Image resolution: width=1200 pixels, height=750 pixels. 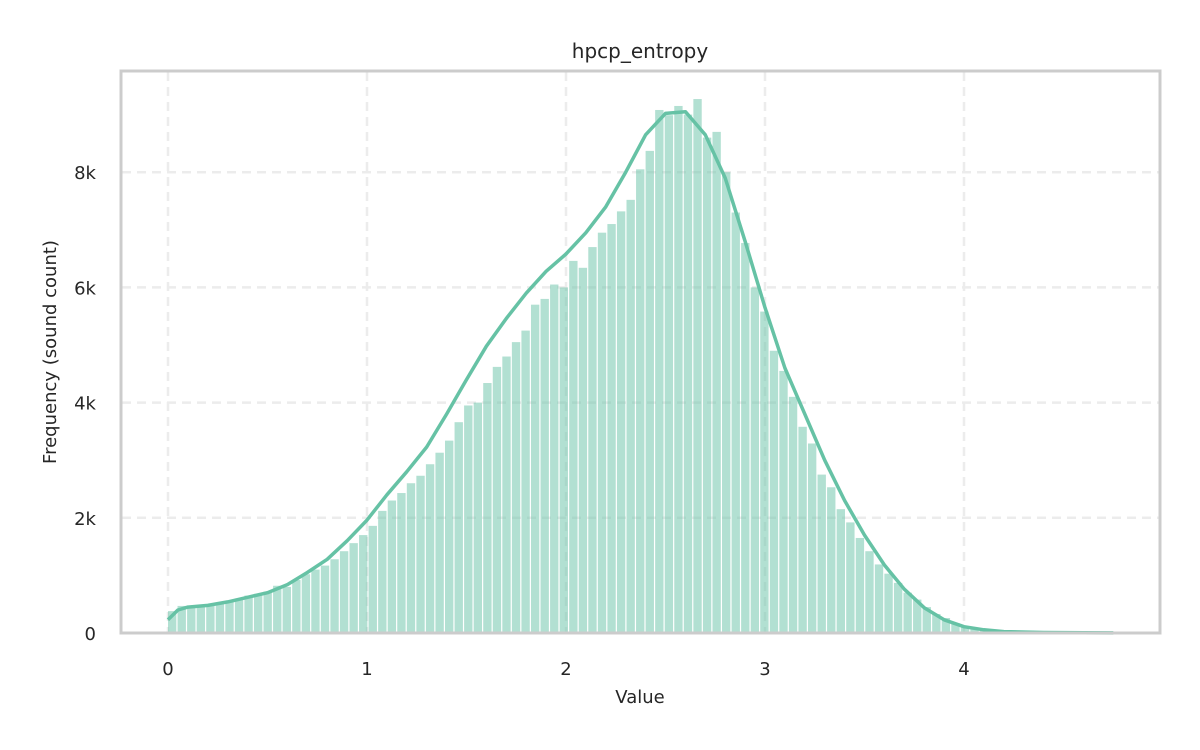 What do you see at coordinates (85, 519) in the screenshot?
I see `y-tick-label: 2k` at bounding box center [85, 519].